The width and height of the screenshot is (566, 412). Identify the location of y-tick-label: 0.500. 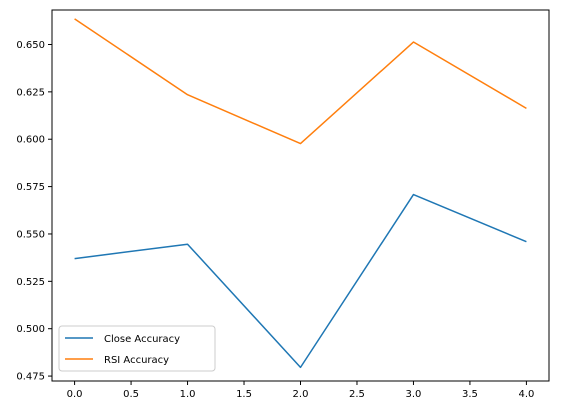
(30, 329).